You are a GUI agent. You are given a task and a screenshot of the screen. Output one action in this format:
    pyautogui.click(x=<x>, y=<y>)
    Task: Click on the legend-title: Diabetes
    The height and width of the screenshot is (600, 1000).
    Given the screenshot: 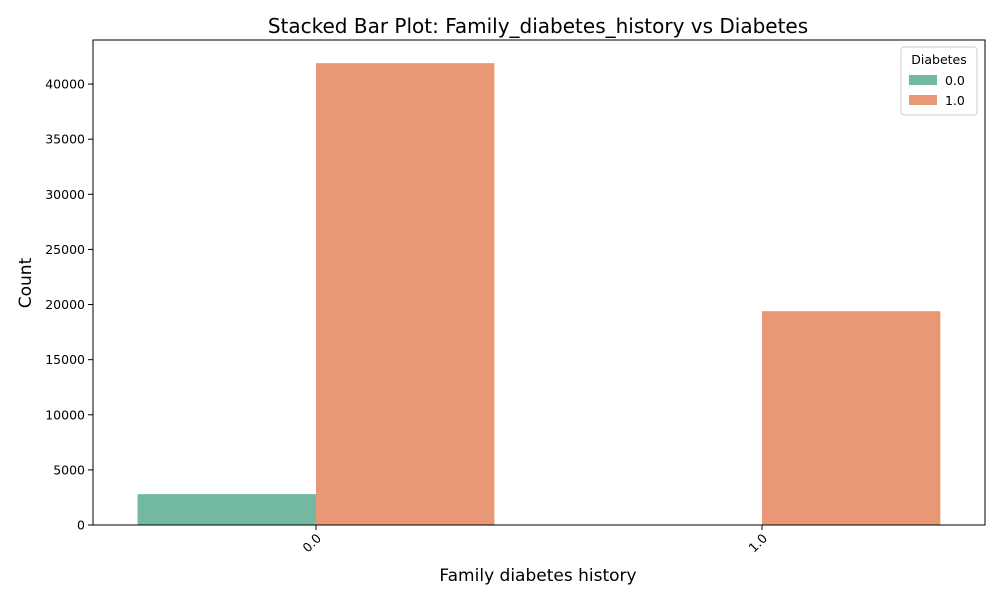 What is the action you would take?
    pyautogui.click(x=939, y=59)
    